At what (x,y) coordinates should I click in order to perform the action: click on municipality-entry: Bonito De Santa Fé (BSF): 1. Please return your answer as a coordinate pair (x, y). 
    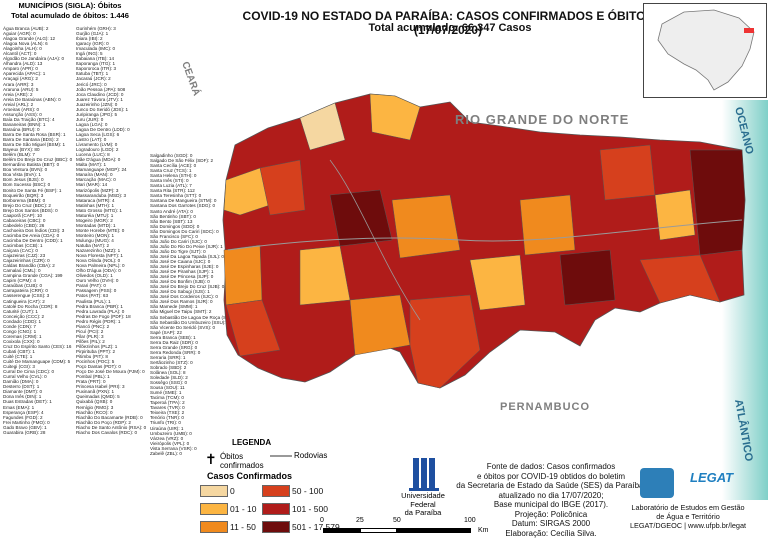
    Looking at the image, I should click on (32, 190).